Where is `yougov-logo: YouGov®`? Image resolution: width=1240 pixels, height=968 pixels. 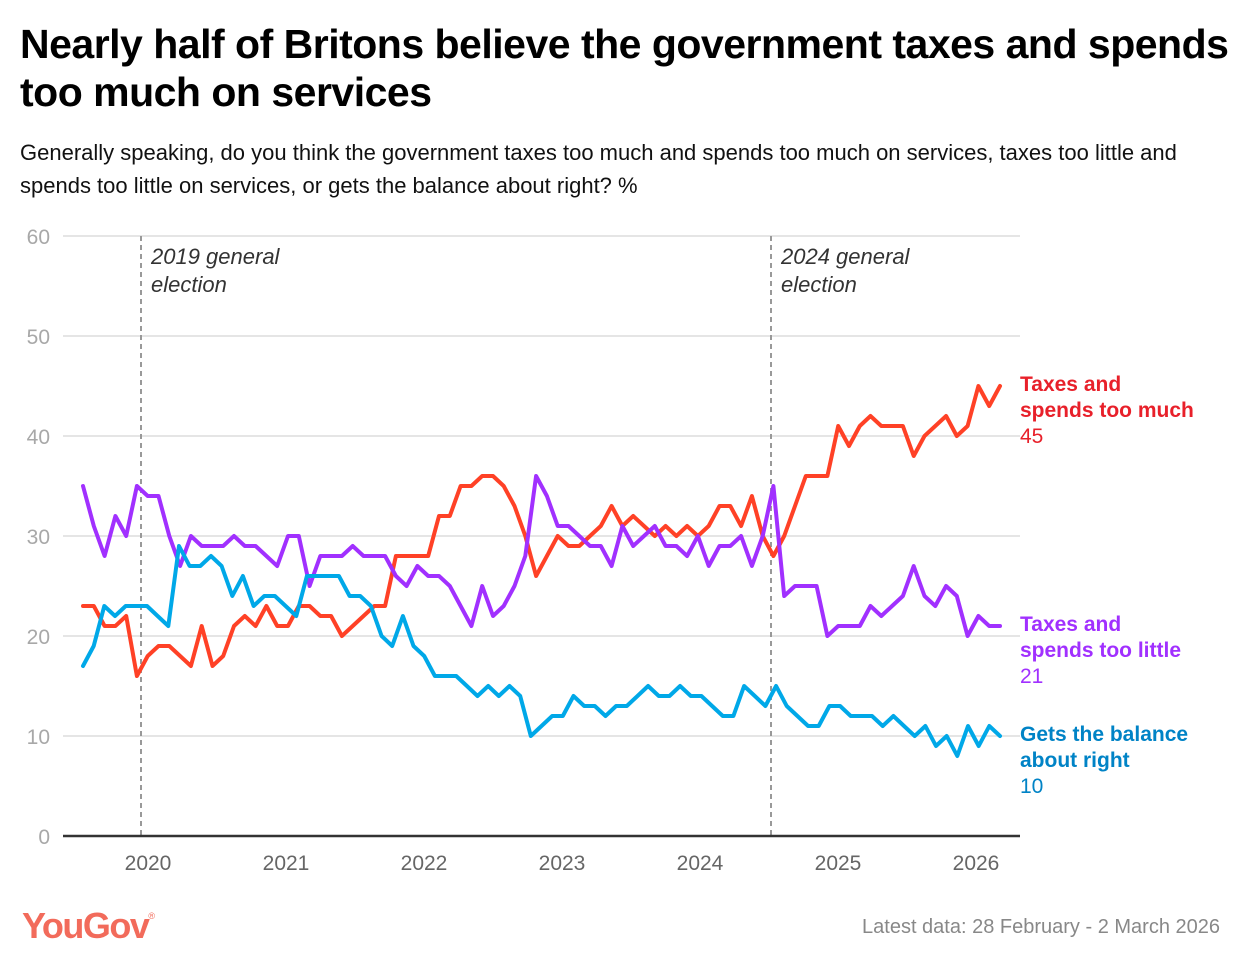 yougov-logo: YouGov® is located at coordinates (88, 926).